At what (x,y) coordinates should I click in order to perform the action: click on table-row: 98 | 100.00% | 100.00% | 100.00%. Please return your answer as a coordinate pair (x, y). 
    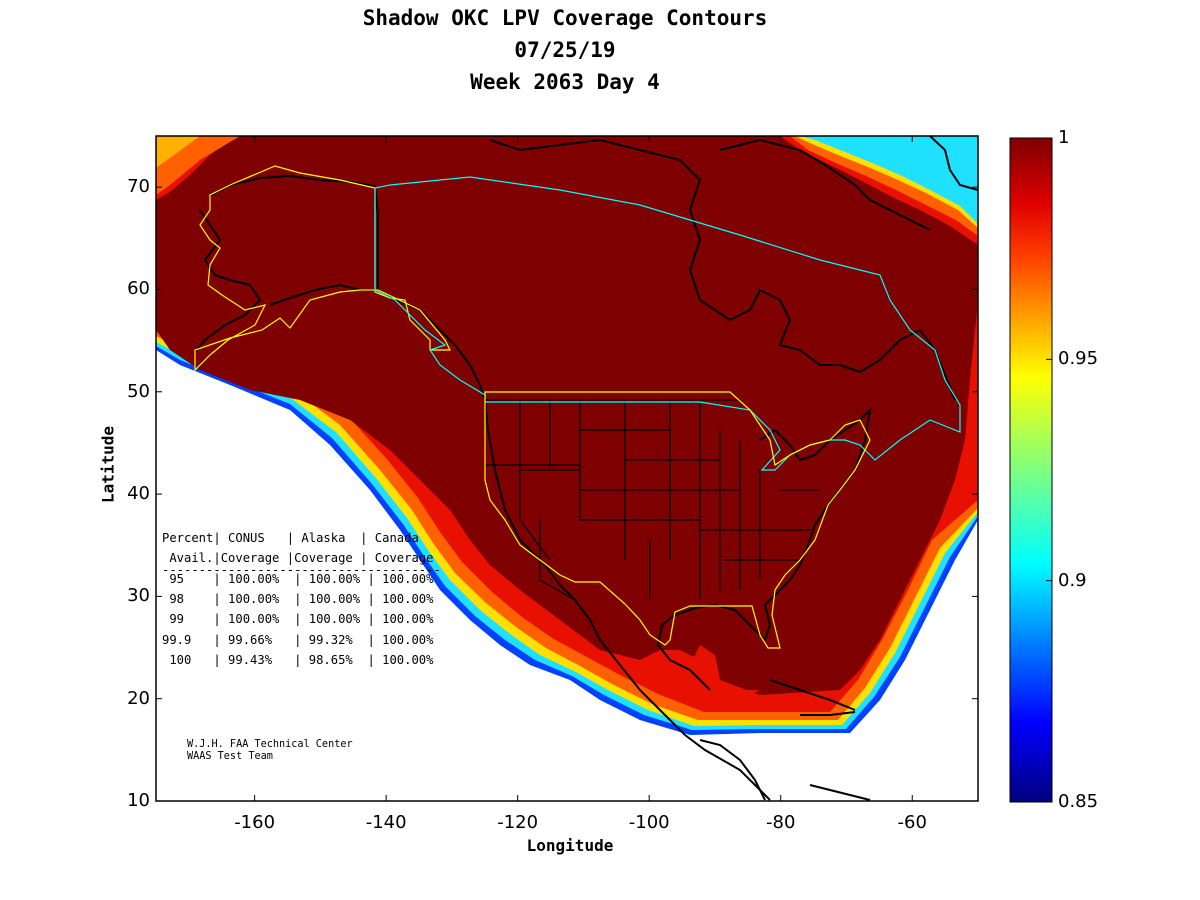
    Looking at the image, I should click on (298, 599).